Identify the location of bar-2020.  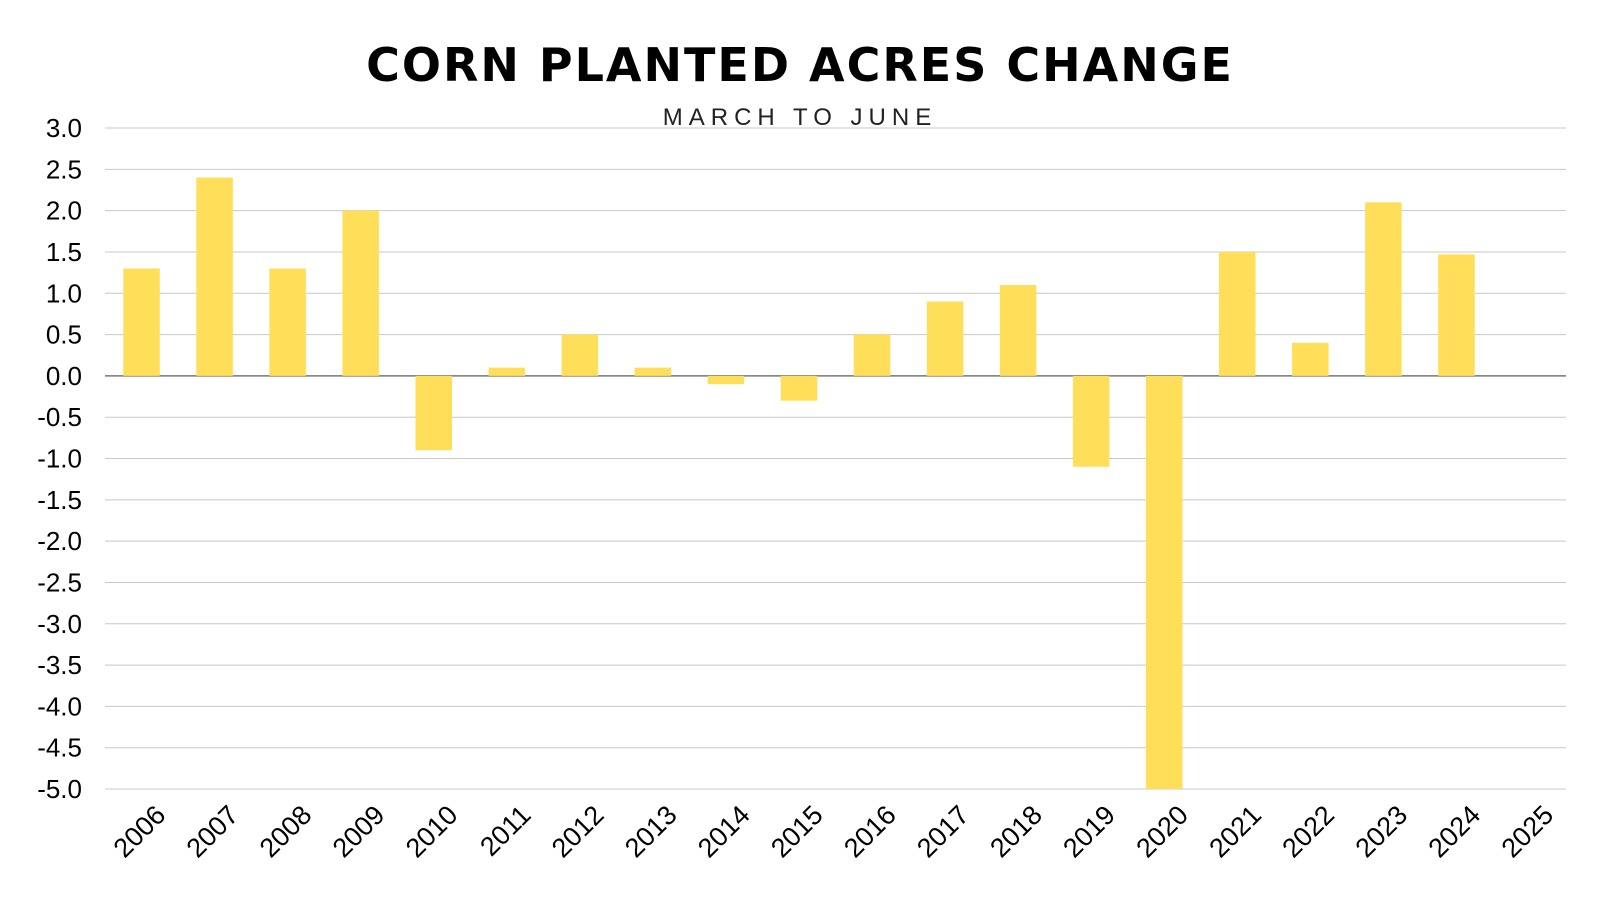
(1164, 582).